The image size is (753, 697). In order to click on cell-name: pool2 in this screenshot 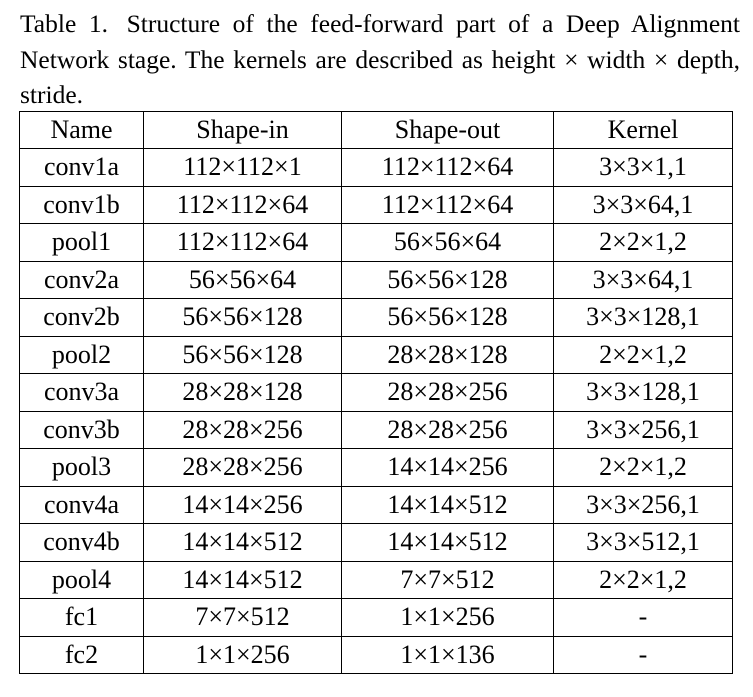, I will do `click(81, 354)`.